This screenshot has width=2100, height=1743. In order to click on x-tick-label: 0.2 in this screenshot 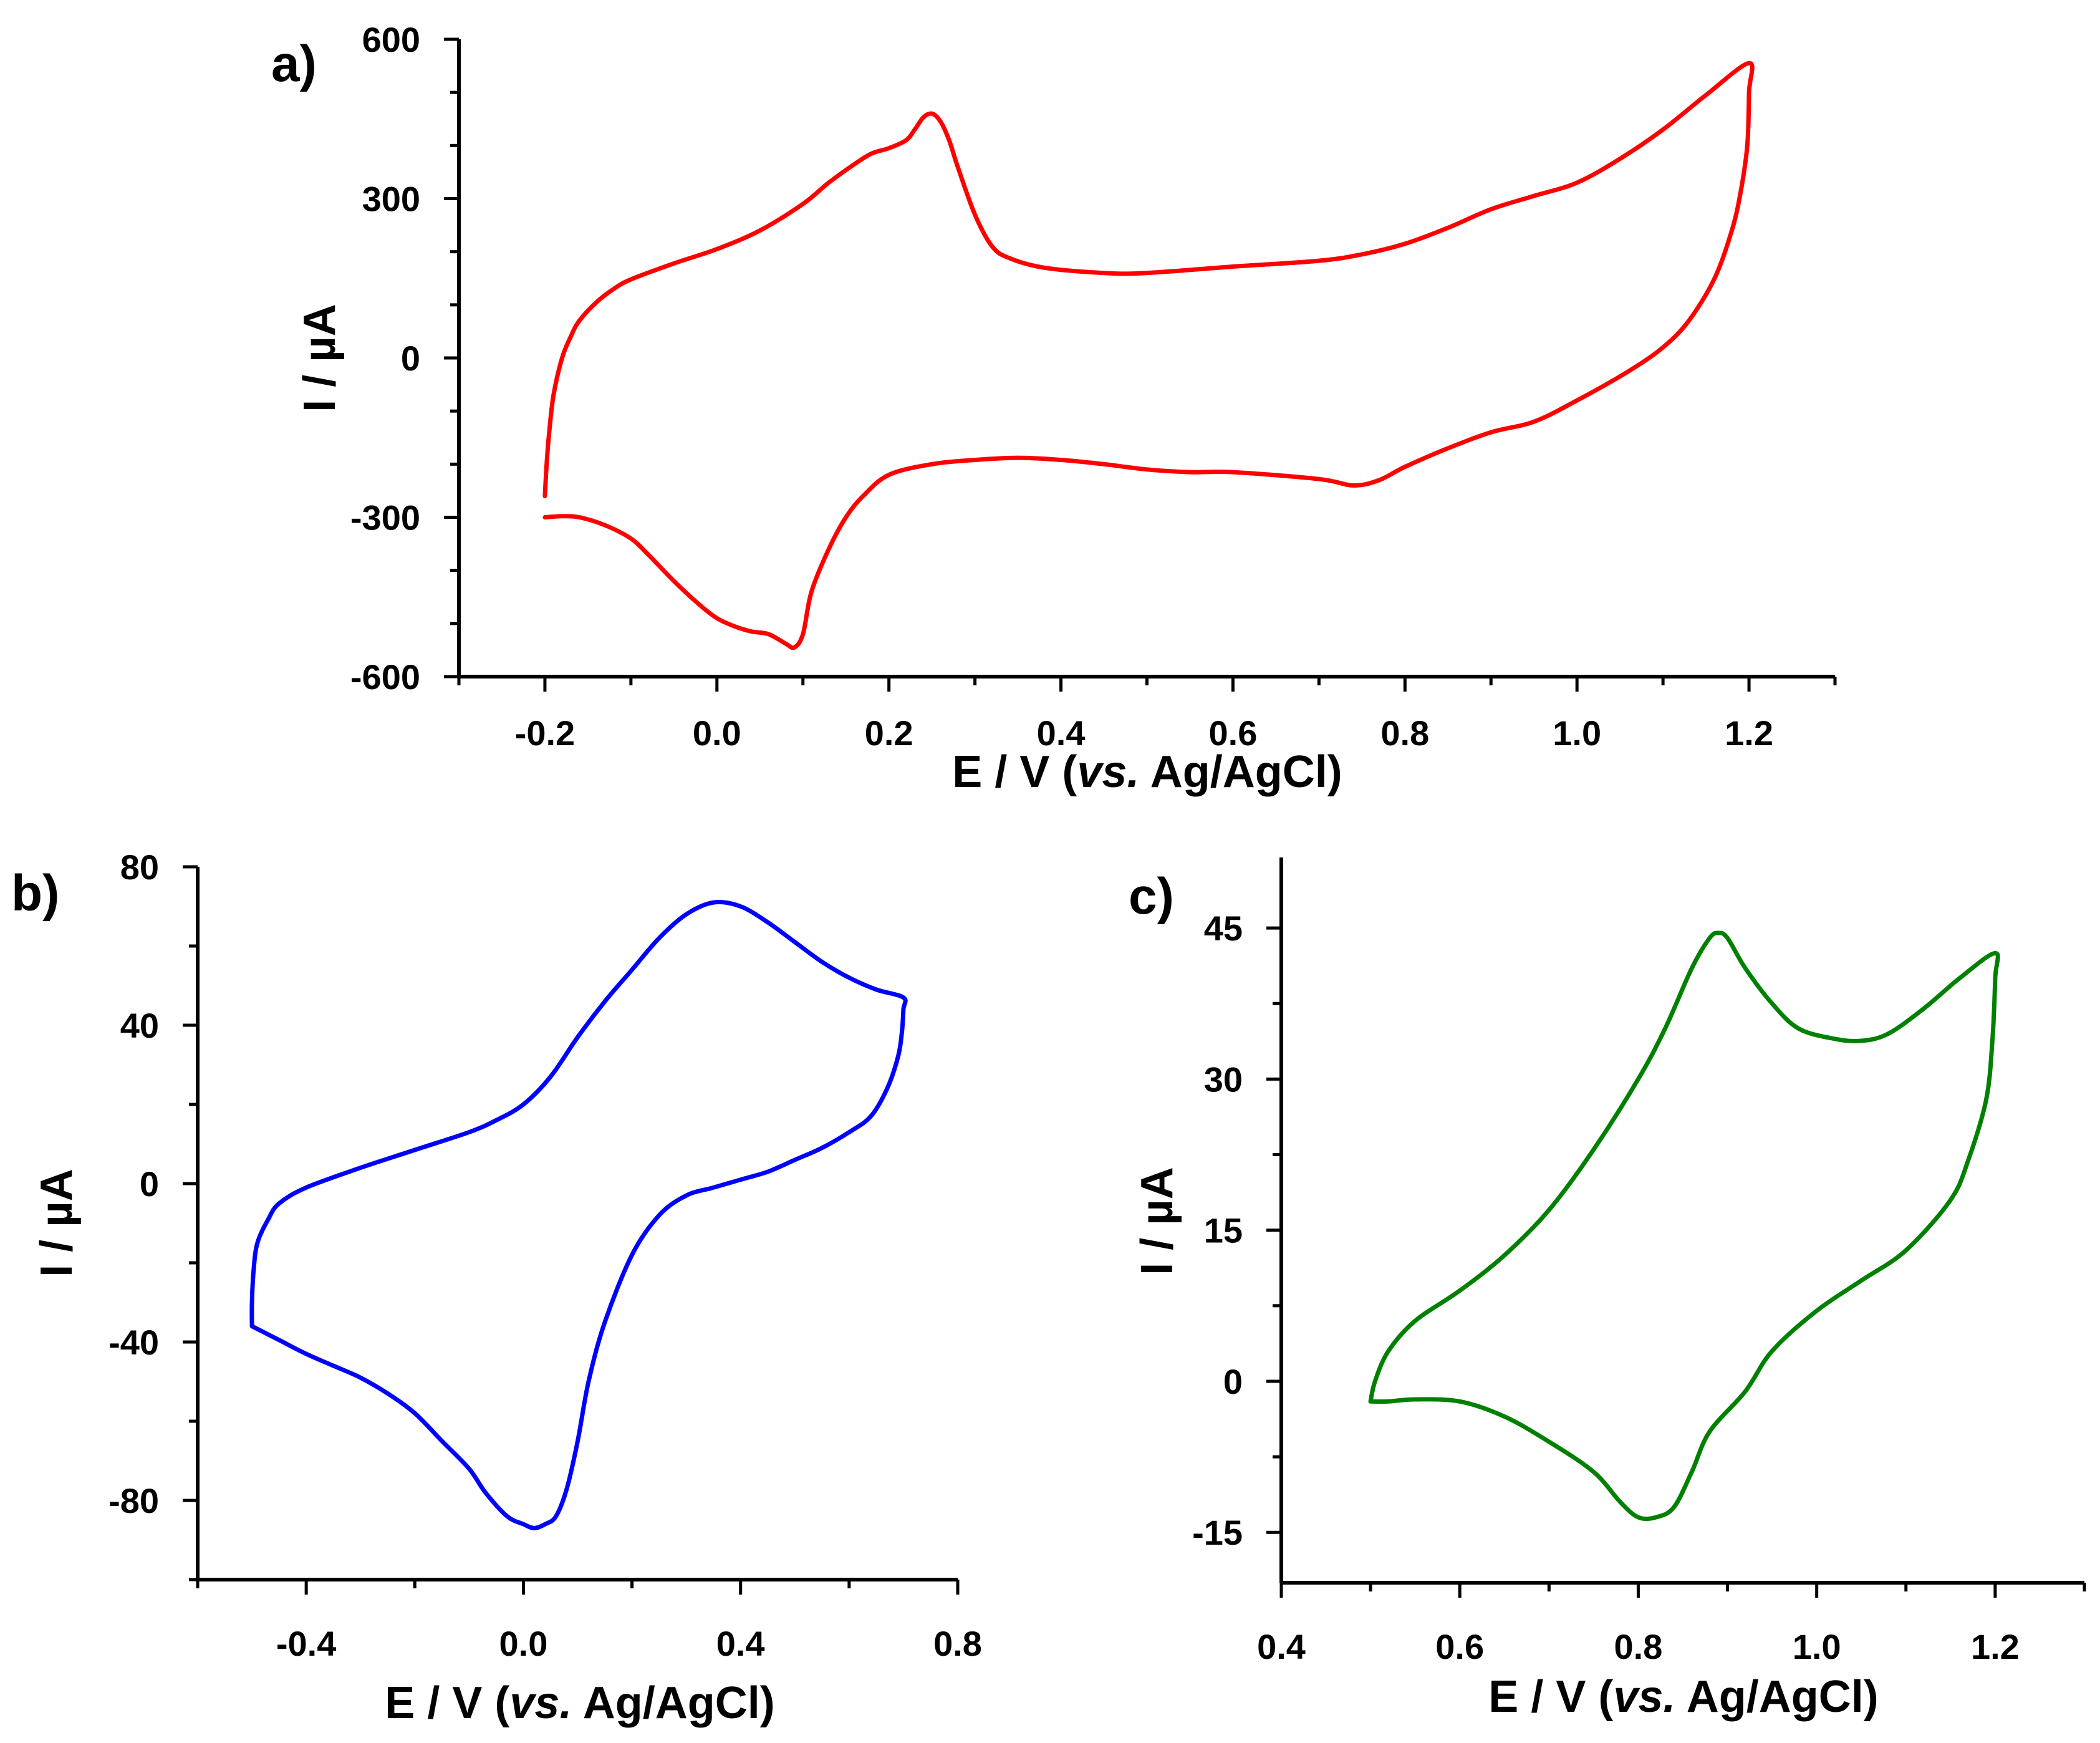, I will do `click(889, 733)`.